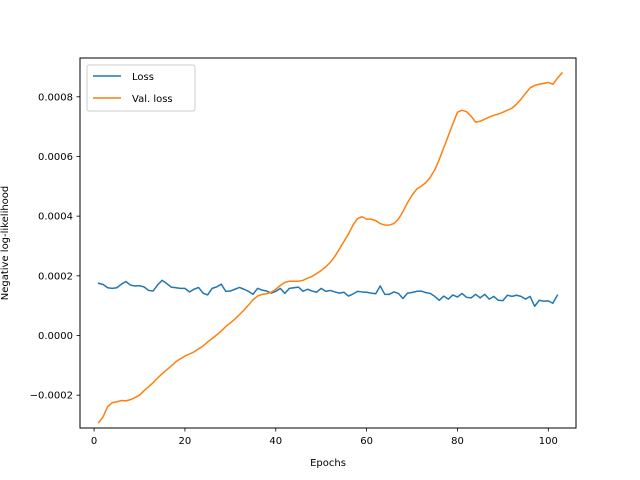 This screenshot has height=480, width=640. What do you see at coordinates (143, 77) in the screenshot?
I see `legend-label: Loss` at bounding box center [143, 77].